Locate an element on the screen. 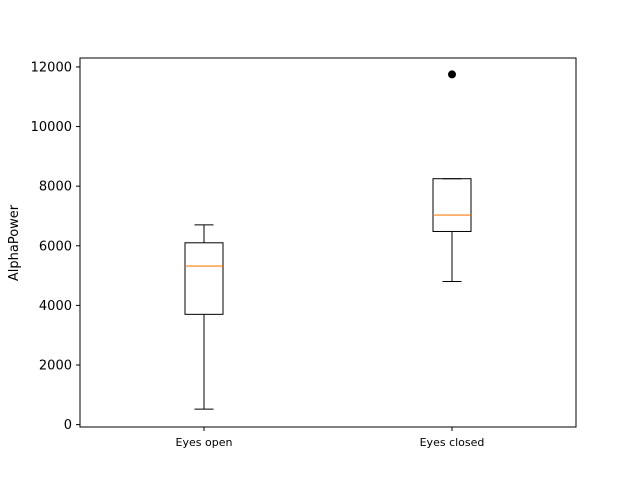  y-axis-label: AlphaPower is located at coordinates (14, 242).